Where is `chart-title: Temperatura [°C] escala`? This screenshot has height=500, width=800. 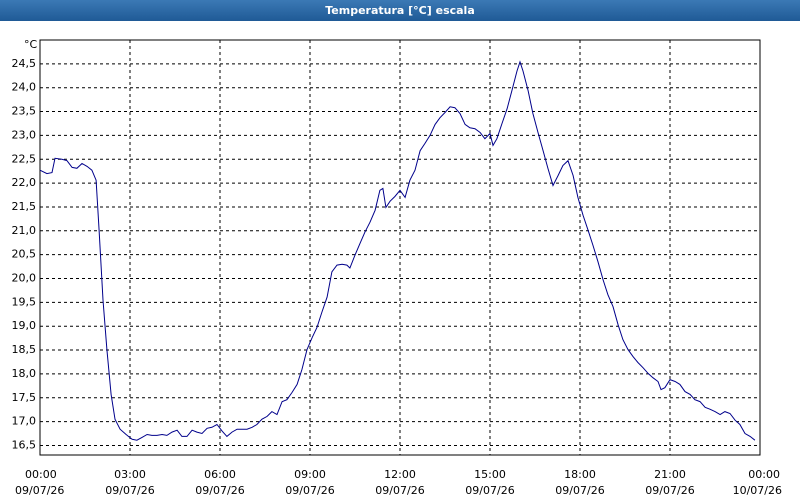 chart-title: Temperatura [°C] escala is located at coordinates (400, 10).